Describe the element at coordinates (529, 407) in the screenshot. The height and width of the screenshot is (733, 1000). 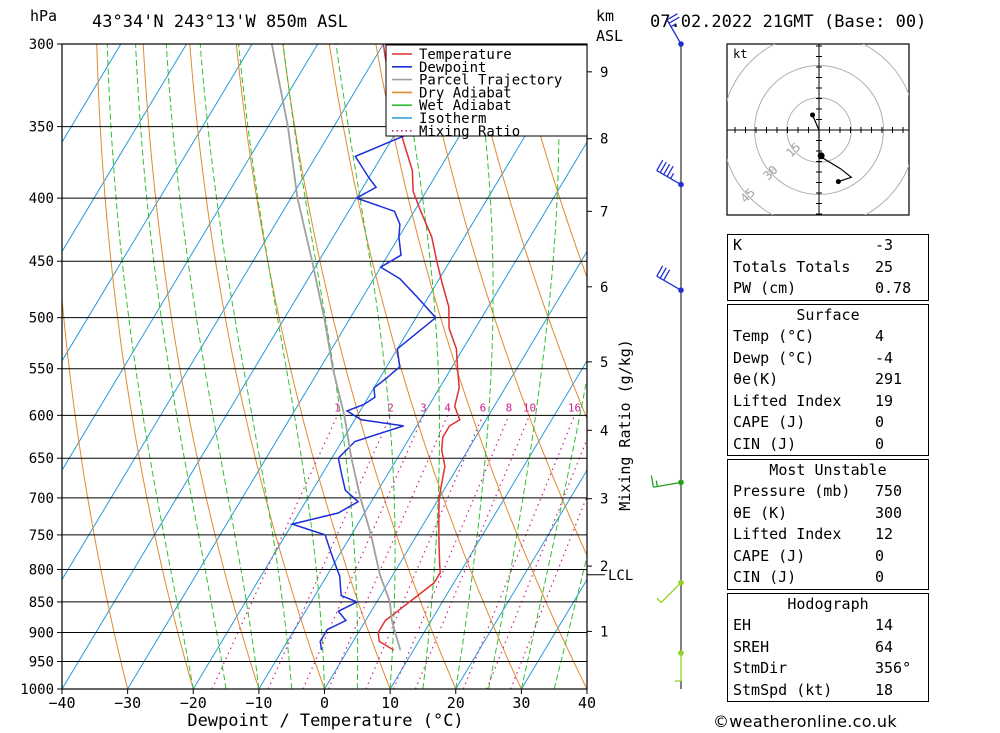
I see `mixing-ratio-label: 10` at that location.